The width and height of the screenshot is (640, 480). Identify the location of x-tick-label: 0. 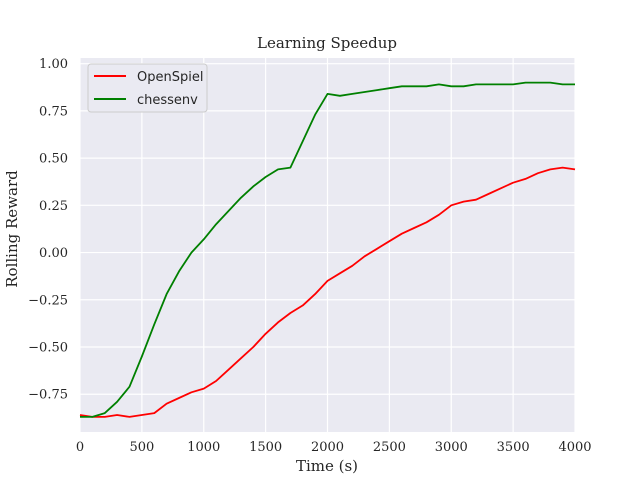
(80, 447).